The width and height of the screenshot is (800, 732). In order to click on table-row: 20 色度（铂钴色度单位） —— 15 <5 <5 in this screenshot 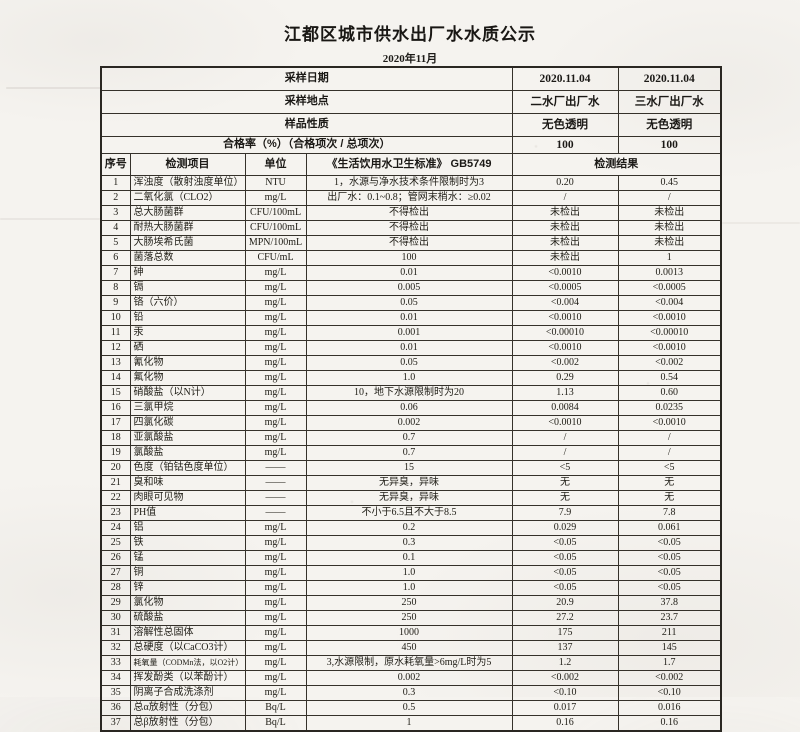, I will do `click(411, 468)`.